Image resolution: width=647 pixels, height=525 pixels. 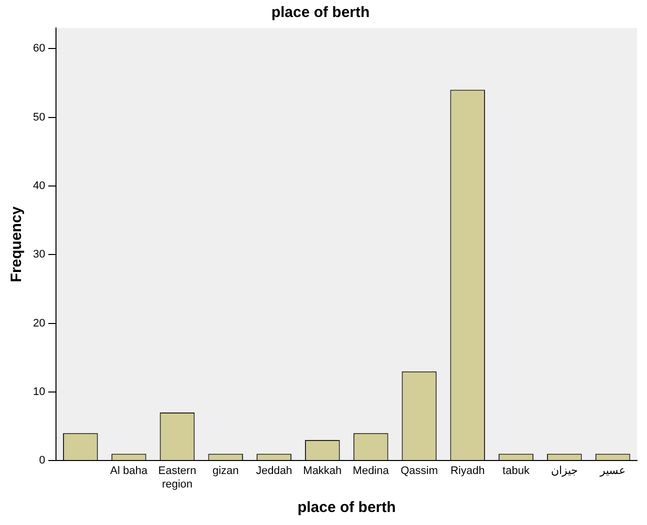 What do you see at coordinates (320, 13) in the screenshot?
I see `chart-title: place of berth` at bounding box center [320, 13].